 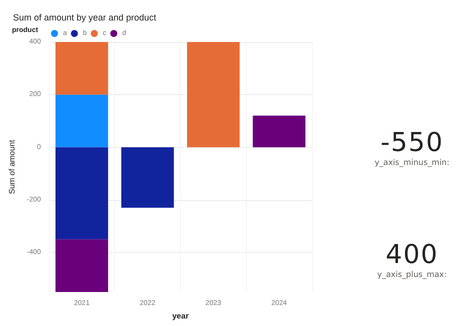 What do you see at coordinates (180, 316) in the screenshot?
I see `x-axis-title: year` at bounding box center [180, 316].